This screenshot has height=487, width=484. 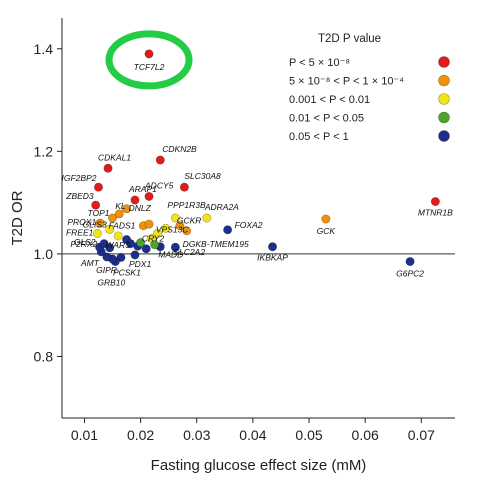 I want to click on point-label: IKBKAP, so click(x=272, y=258).